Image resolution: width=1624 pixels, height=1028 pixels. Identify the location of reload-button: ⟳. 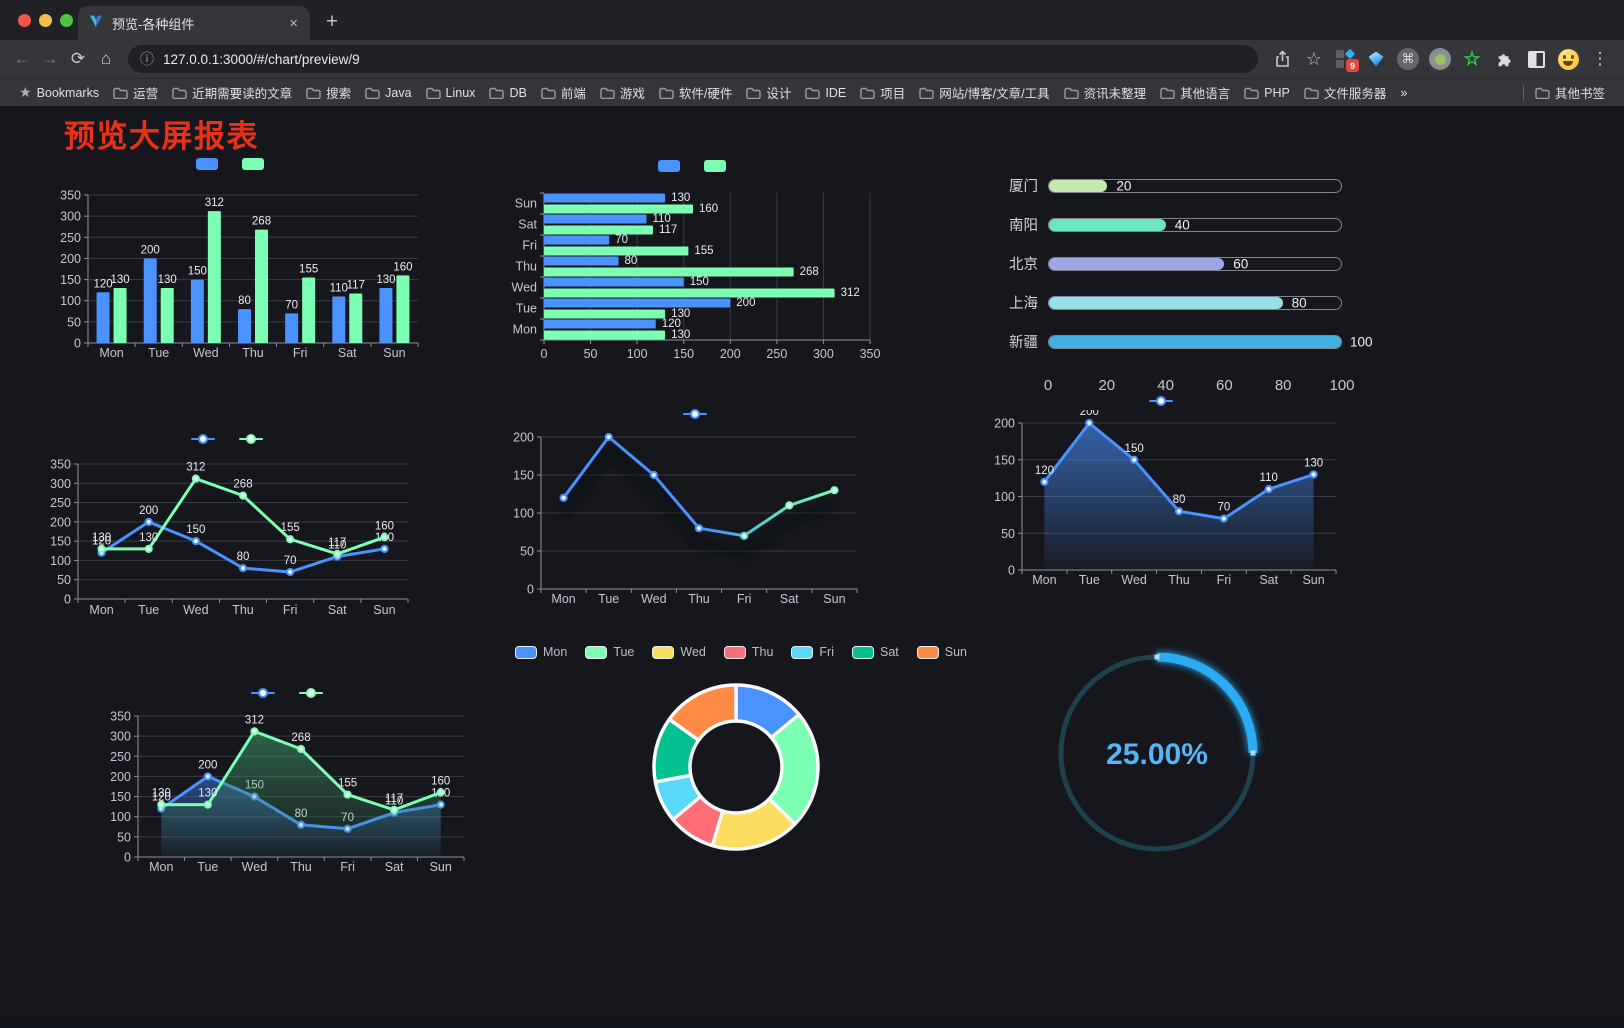
(78, 58).